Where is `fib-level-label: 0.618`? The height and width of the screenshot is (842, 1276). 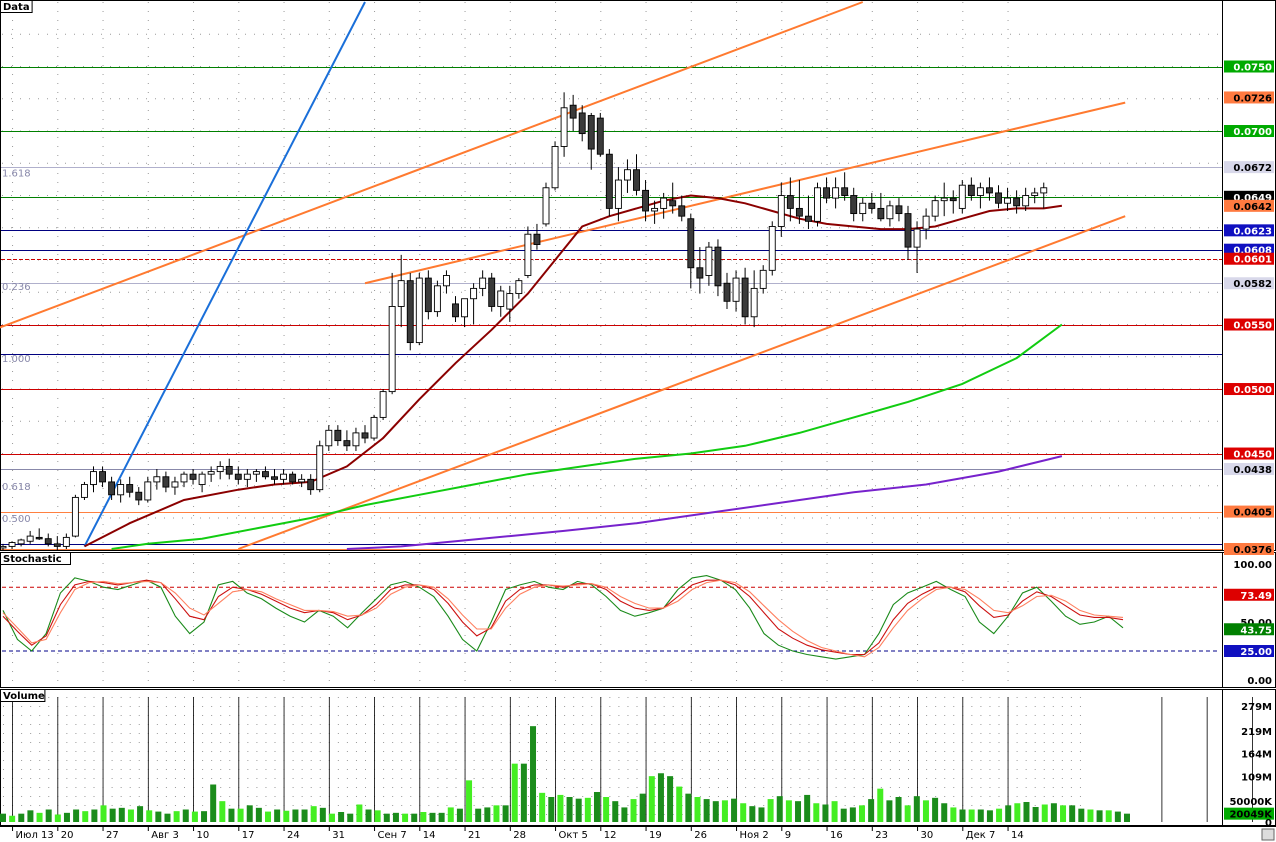
fib-level-label: 0.618 is located at coordinates (16, 487).